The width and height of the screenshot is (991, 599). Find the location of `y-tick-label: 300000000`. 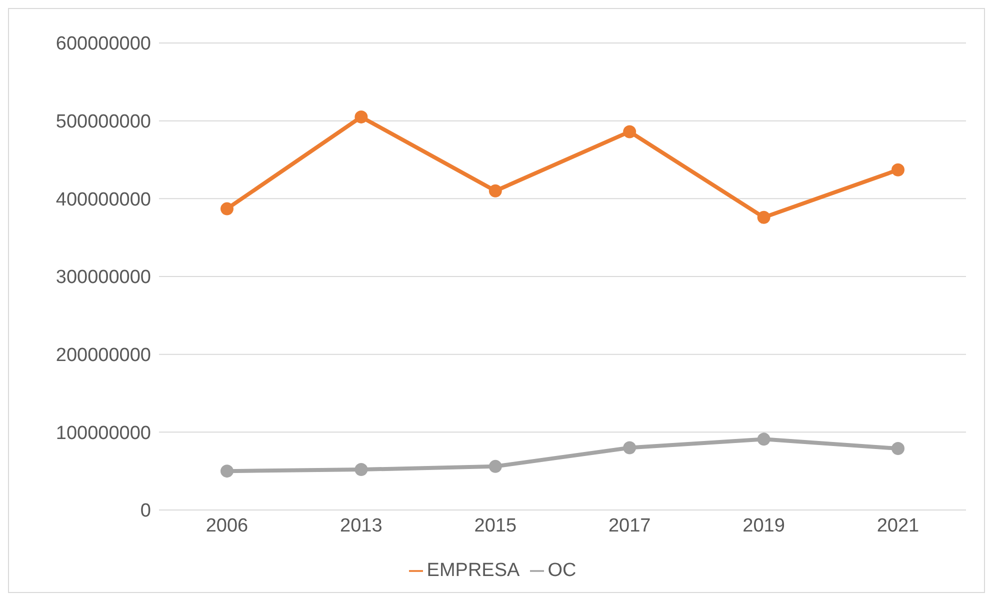

y-tick-label: 300000000 is located at coordinates (103, 277).